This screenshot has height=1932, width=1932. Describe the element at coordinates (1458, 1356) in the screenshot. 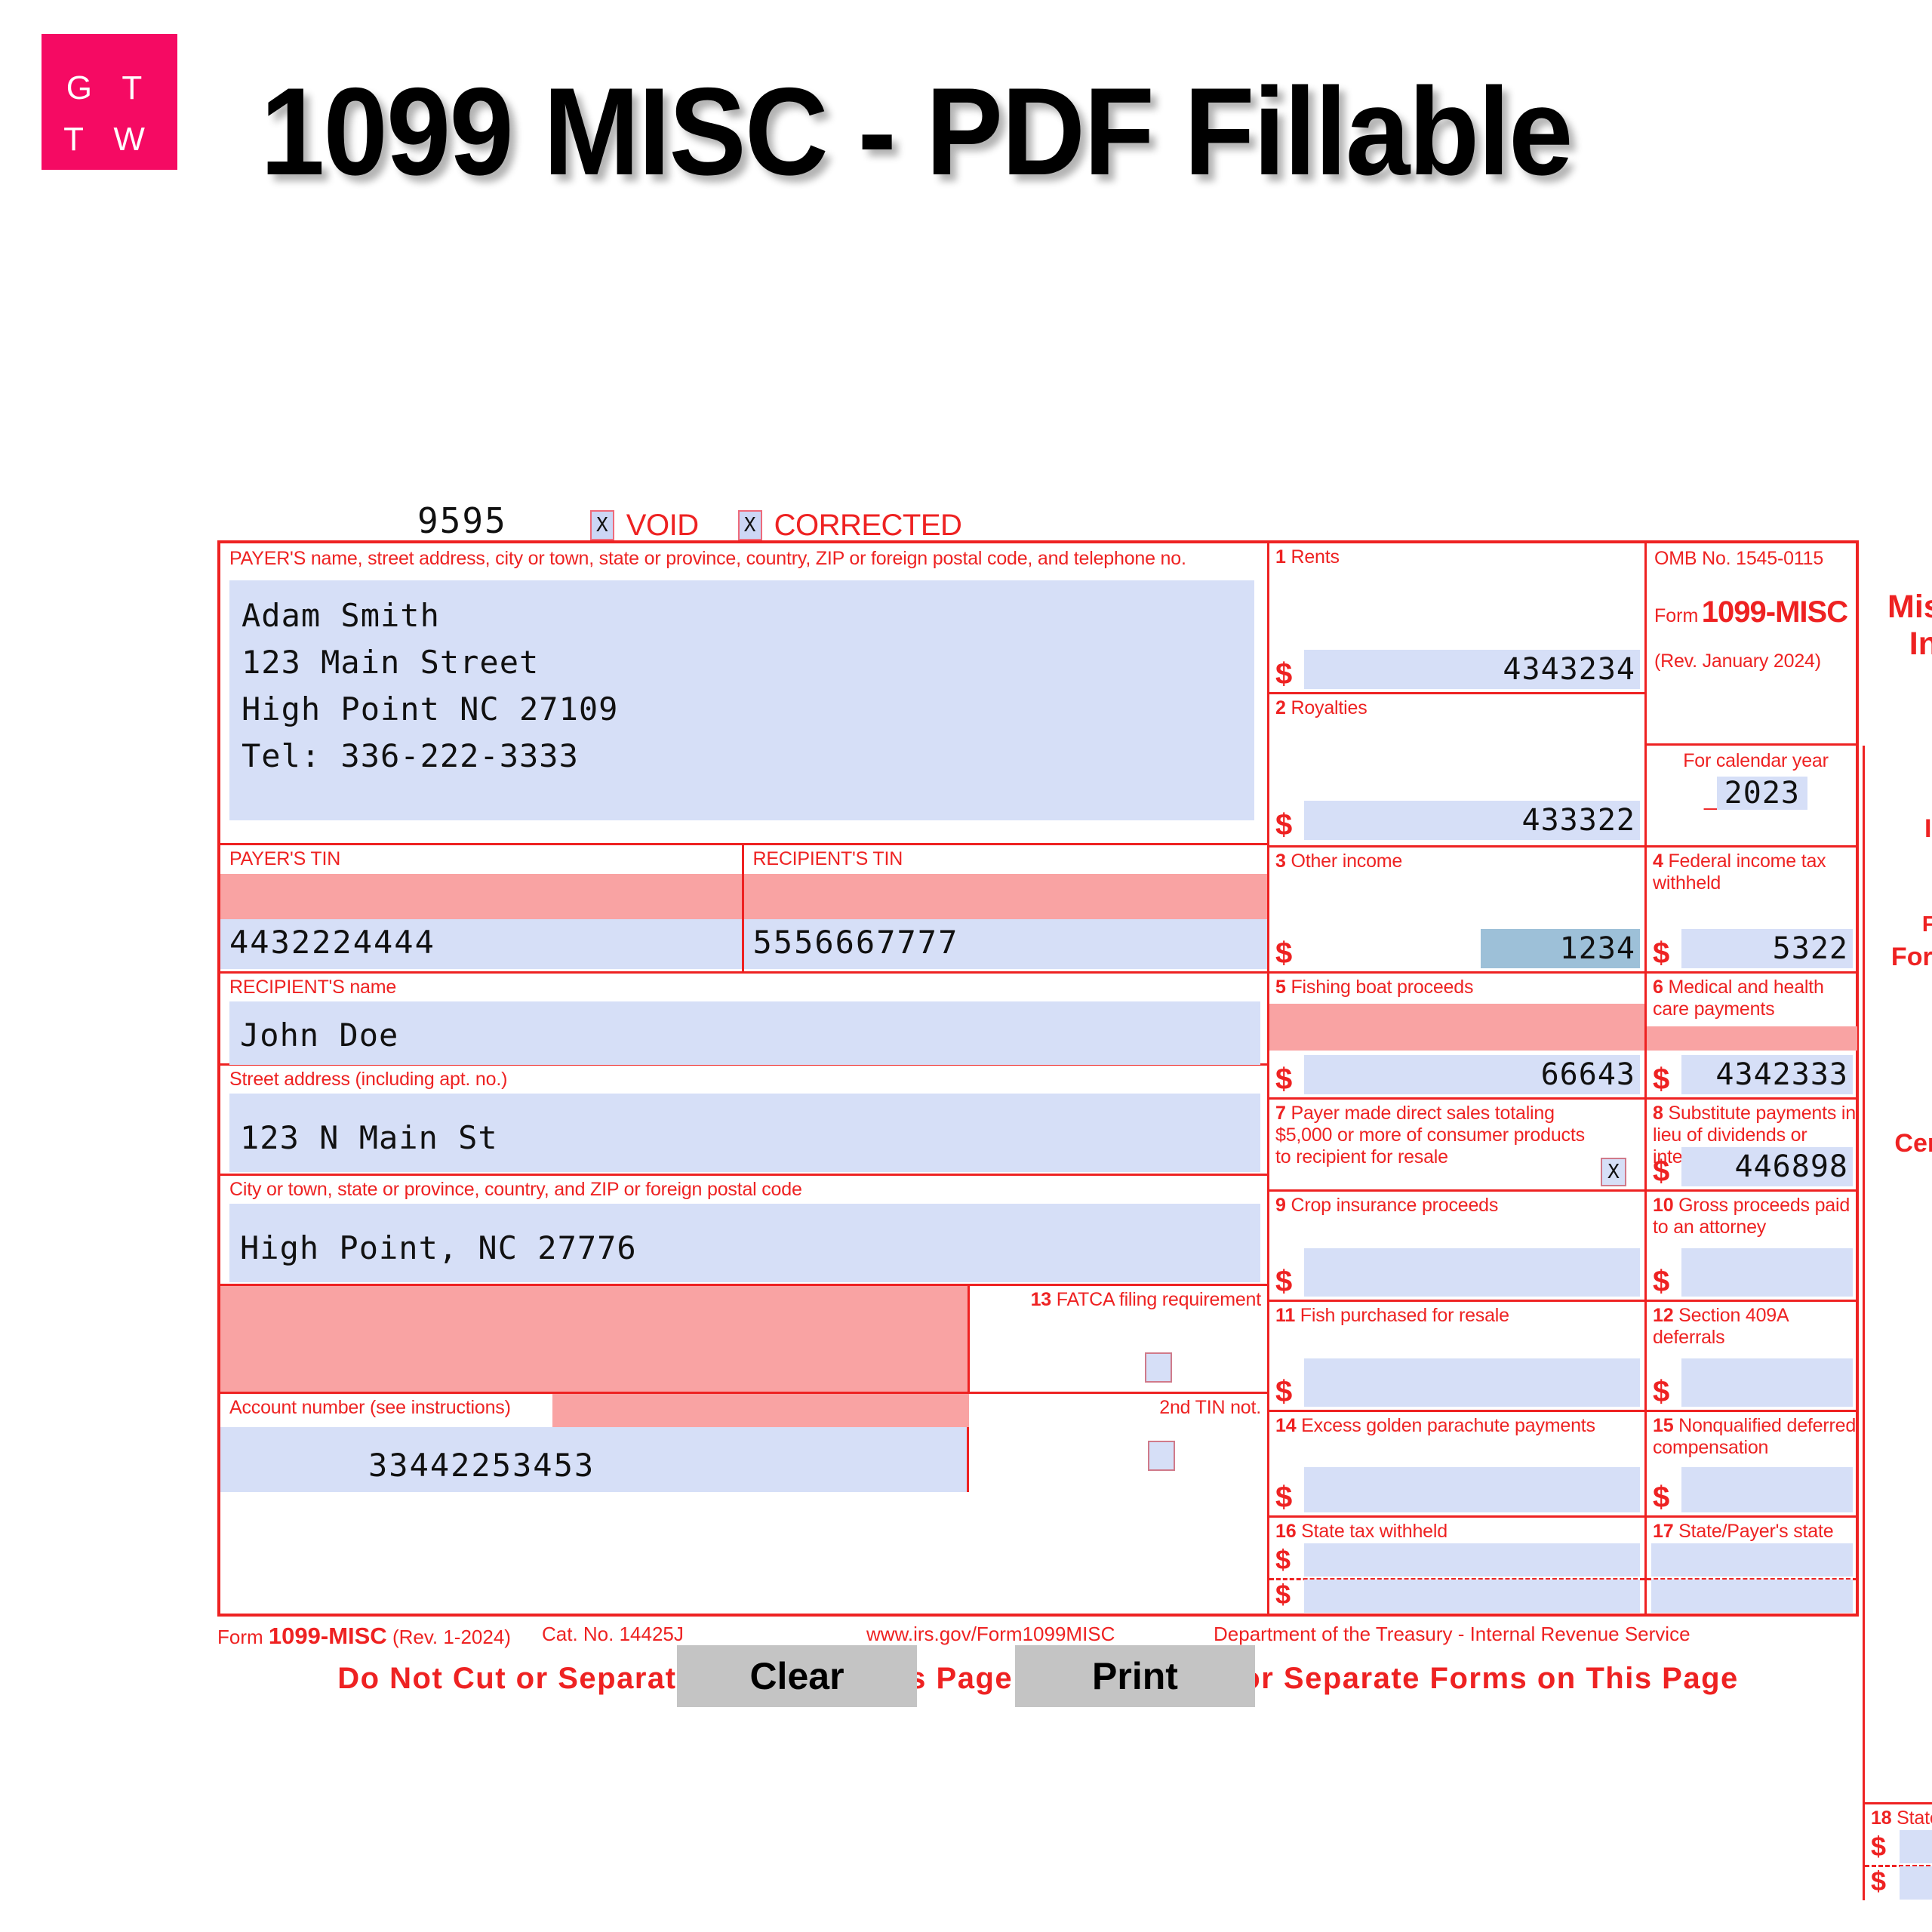

I see `box-11-fish-purchased: 11 Fish purchased for resale $` at that location.